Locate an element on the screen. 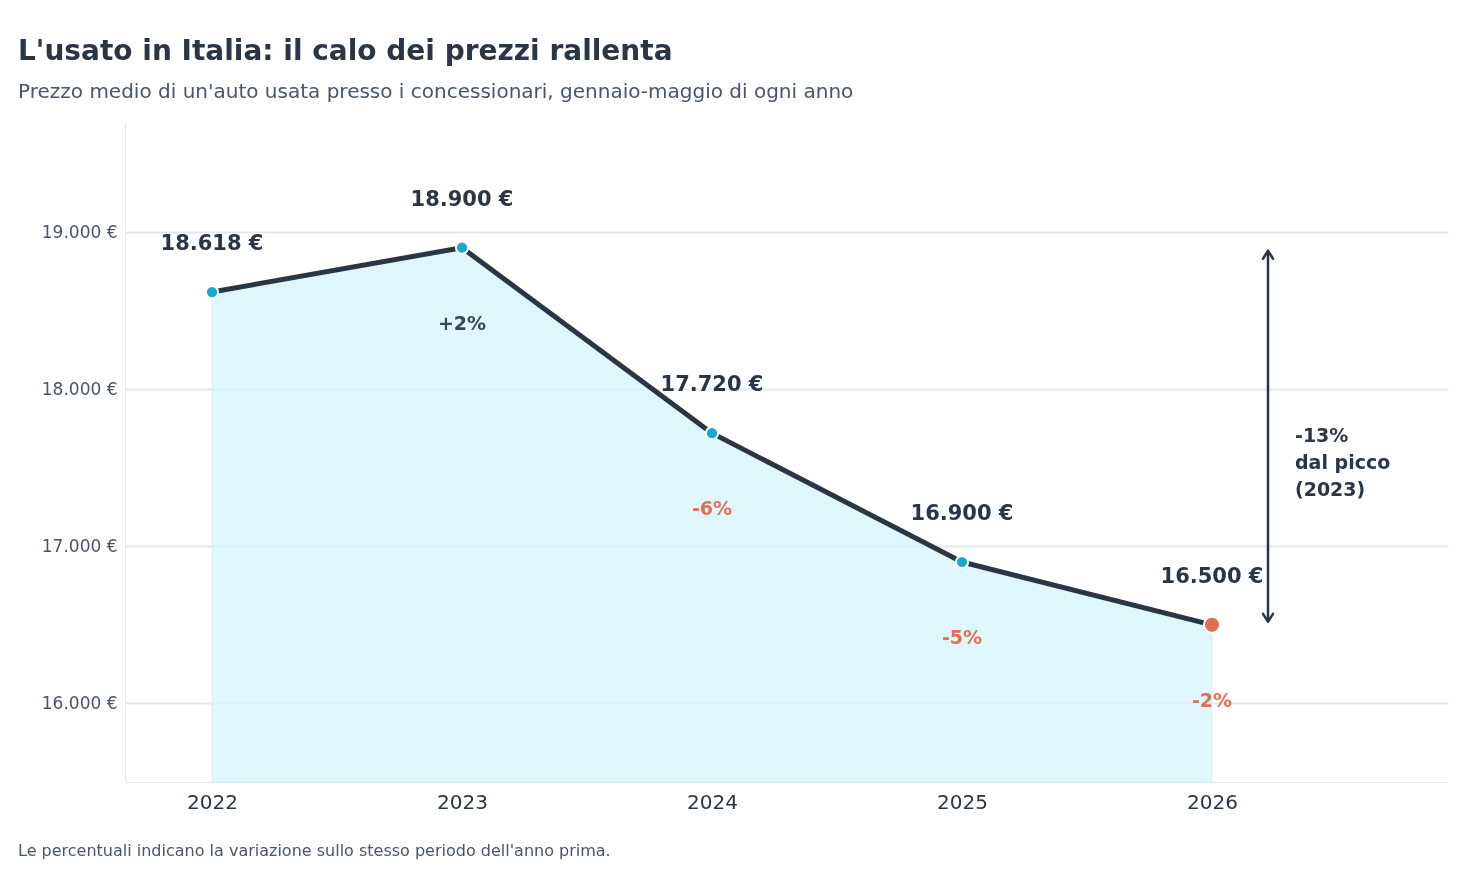 The height and width of the screenshot is (870, 1470). y-tick-label: 16.000 € is located at coordinates (79, 702).